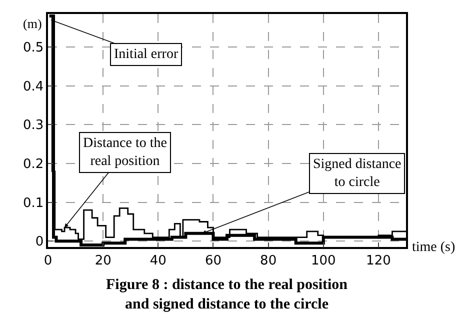  I want to click on y-tick-label: 0, so click(39, 242).